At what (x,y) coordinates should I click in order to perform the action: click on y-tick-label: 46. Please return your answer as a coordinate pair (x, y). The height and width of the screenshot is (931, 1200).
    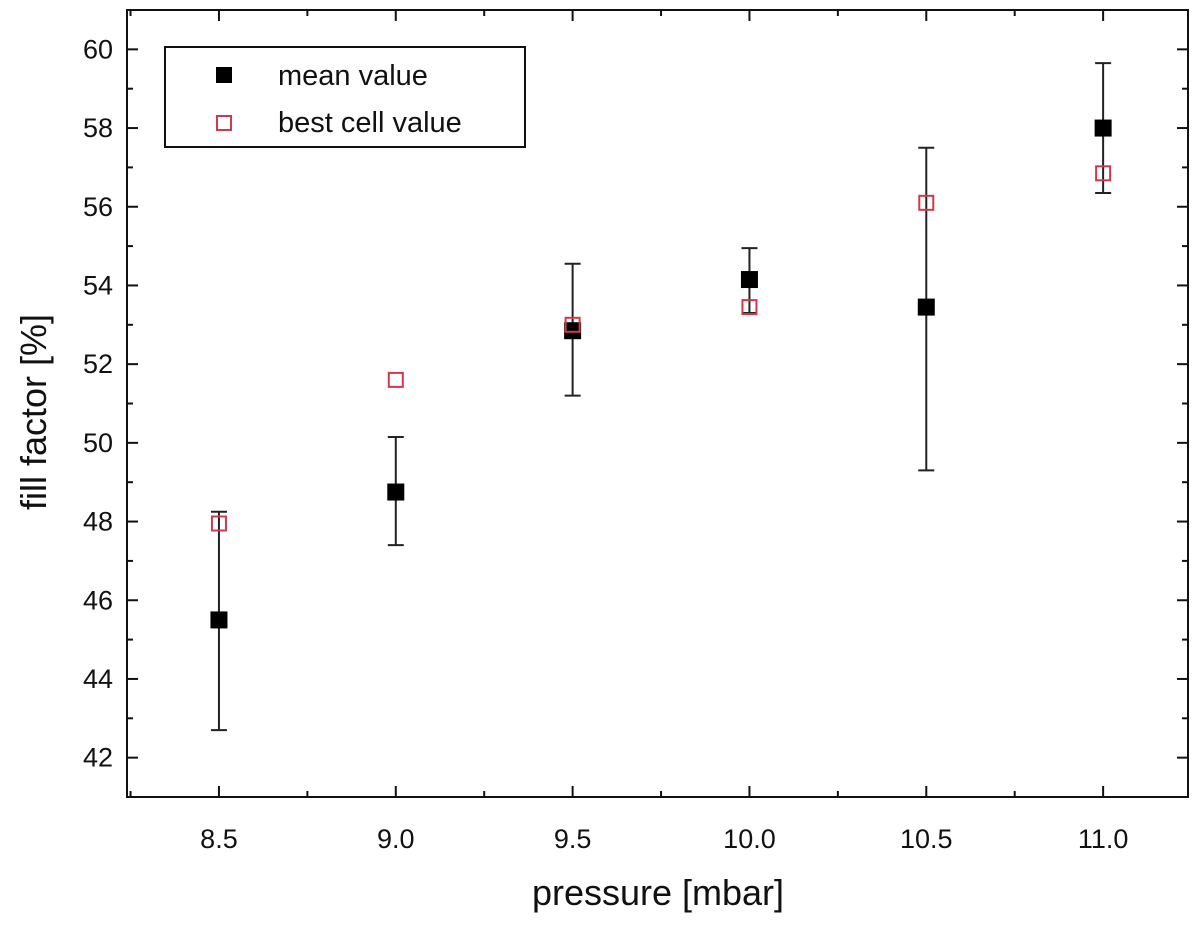
    Looking at the image, I should click on (98, 600).